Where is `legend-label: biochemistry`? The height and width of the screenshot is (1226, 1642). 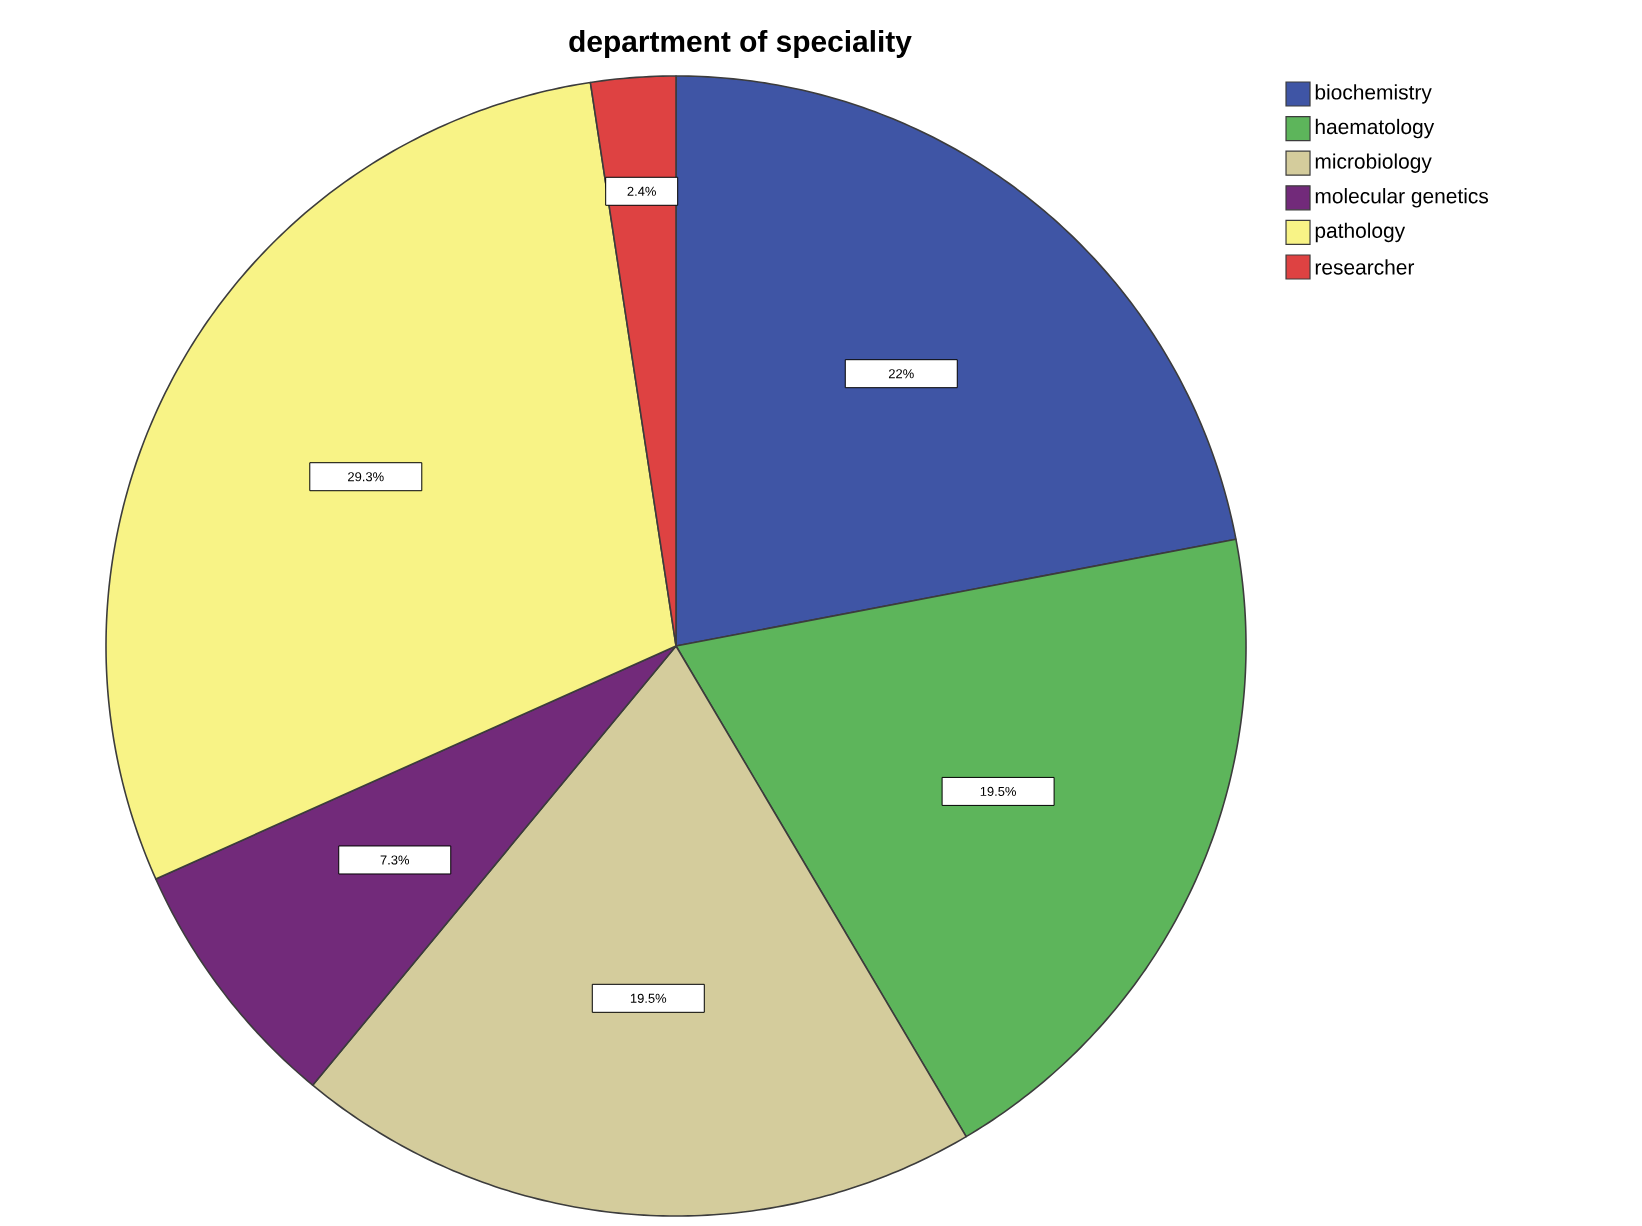 legend-label: biochemistry is located at coordinates (1373, 94).